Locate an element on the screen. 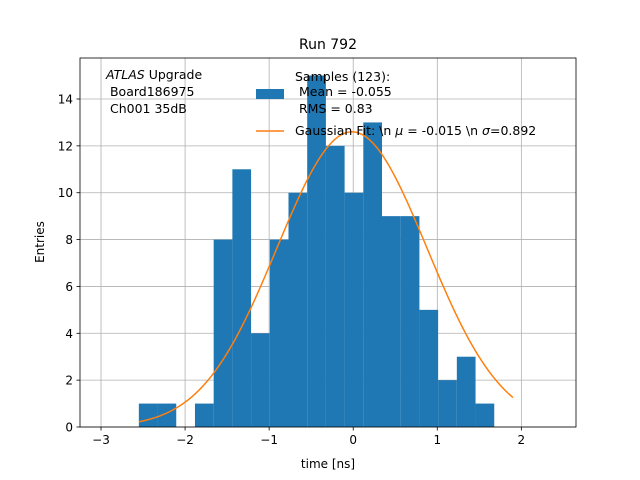  legend-fit-label: Gaussian Fit: \n μ = -0.015 \n σ=0.892 is located at coordinates (415, 130).